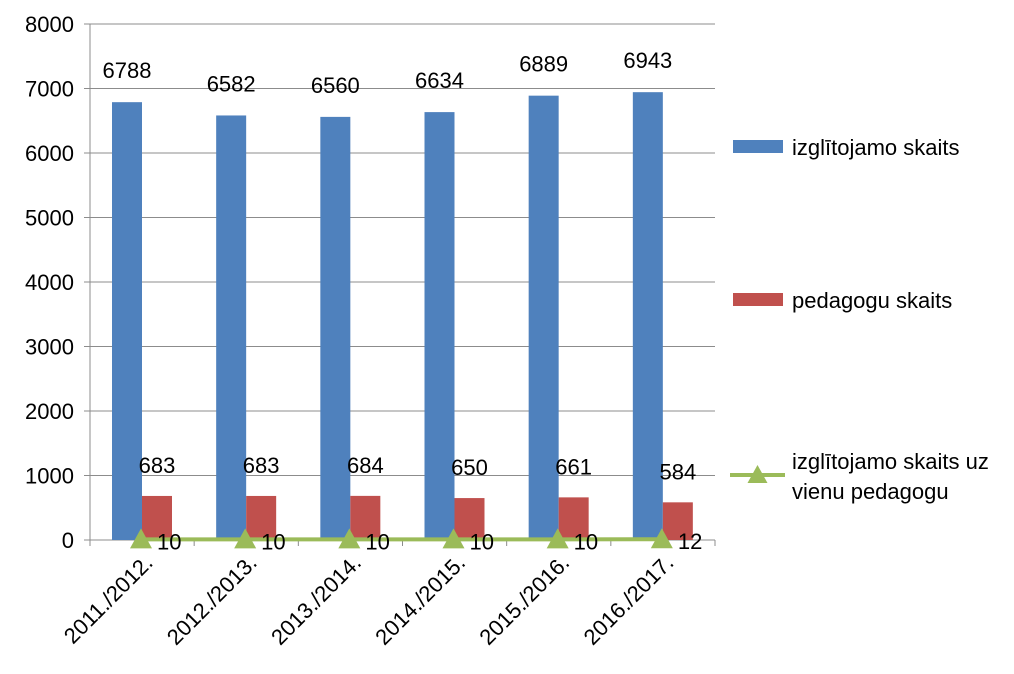  I want to click on x-tick-label: 2015./2016., so click(524, 600).